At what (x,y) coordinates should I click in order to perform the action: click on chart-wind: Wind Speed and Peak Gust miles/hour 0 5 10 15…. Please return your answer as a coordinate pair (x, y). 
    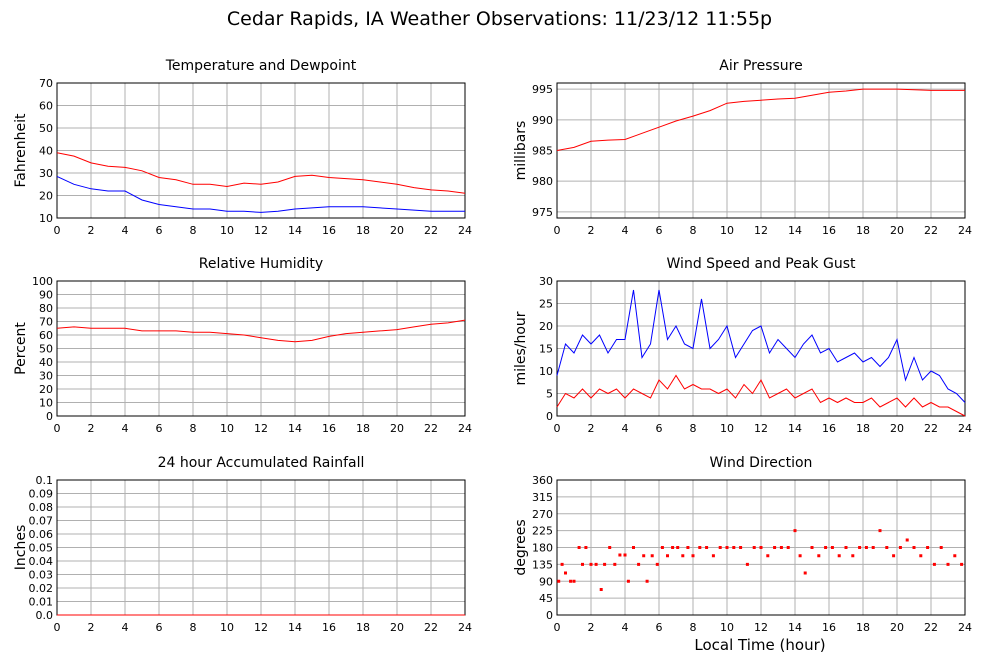
    Looking at the image, I should click on (742, 345).